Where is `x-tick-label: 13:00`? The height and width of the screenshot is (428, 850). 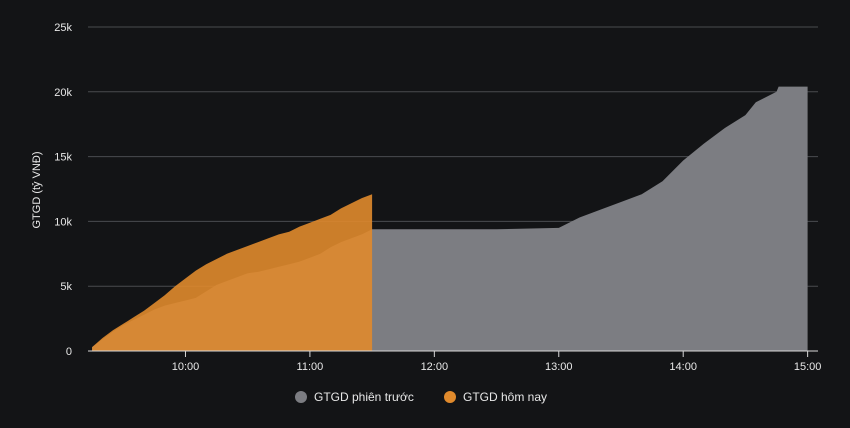
x-tick-label: 13:00 is located at coordinates (559, 367).